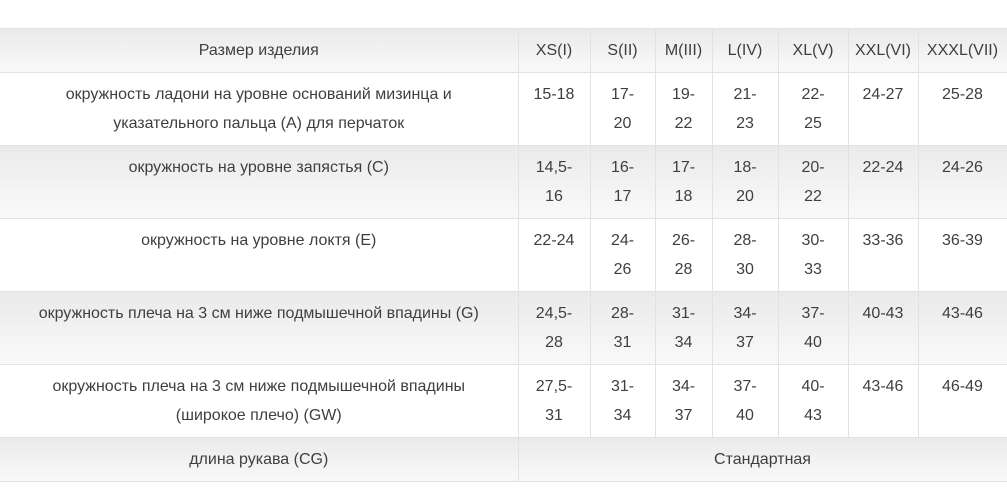 The image size is (1007, 503). I want to click on table-row-sleeve-length: длина рукава (CG) Стандартная, so click(503, 459).